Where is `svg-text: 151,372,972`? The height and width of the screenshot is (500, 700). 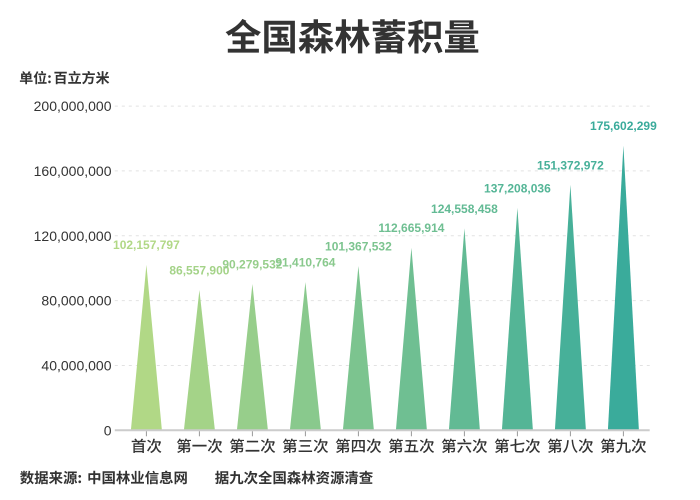
svg-text: 151,372,972 is located at coordinates (570, 165).